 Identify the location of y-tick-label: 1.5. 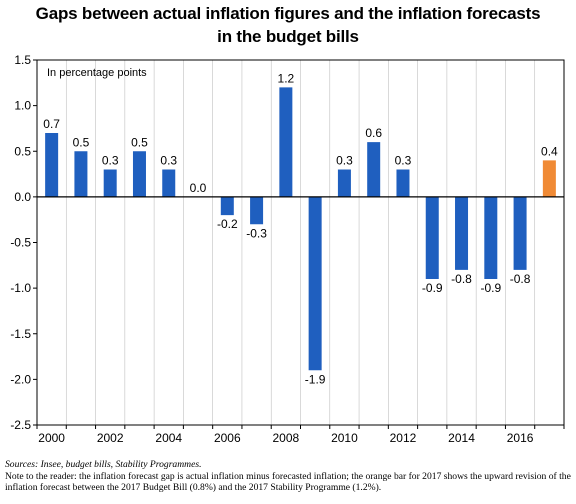
(22, 60).